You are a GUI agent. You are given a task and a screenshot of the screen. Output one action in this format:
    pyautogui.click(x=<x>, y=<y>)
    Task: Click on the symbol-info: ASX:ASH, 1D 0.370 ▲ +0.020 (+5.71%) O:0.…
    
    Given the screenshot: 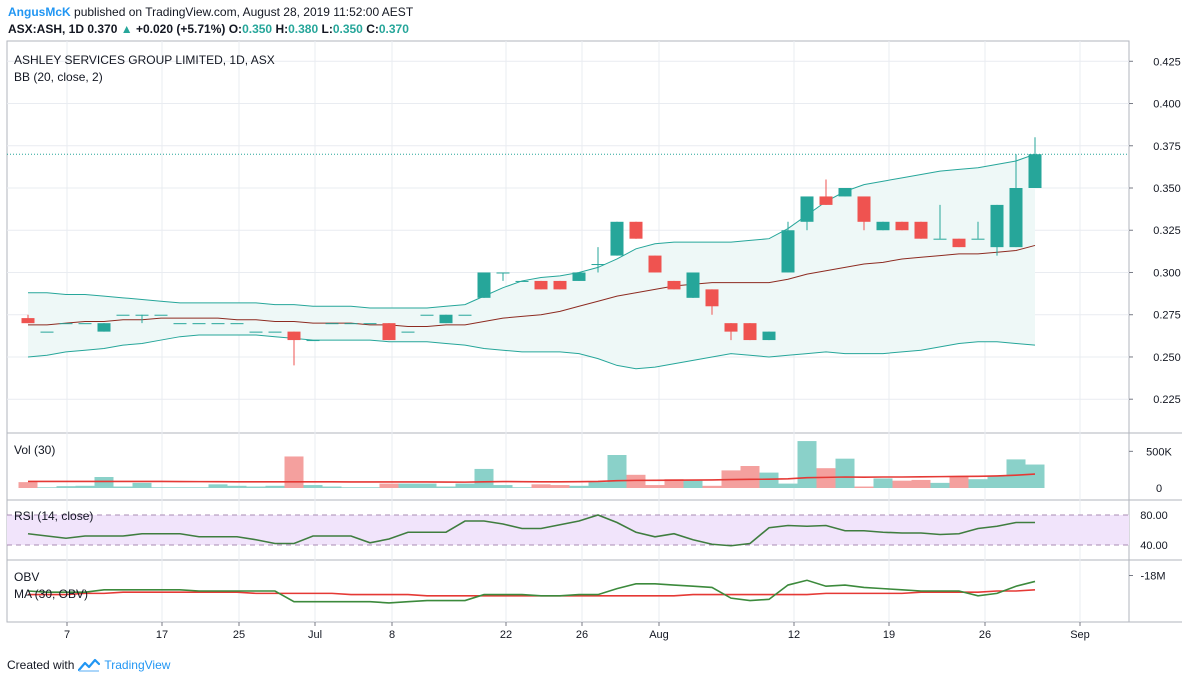 What is the action you would take?
    pyautogui.click(x=208, y=29)
    